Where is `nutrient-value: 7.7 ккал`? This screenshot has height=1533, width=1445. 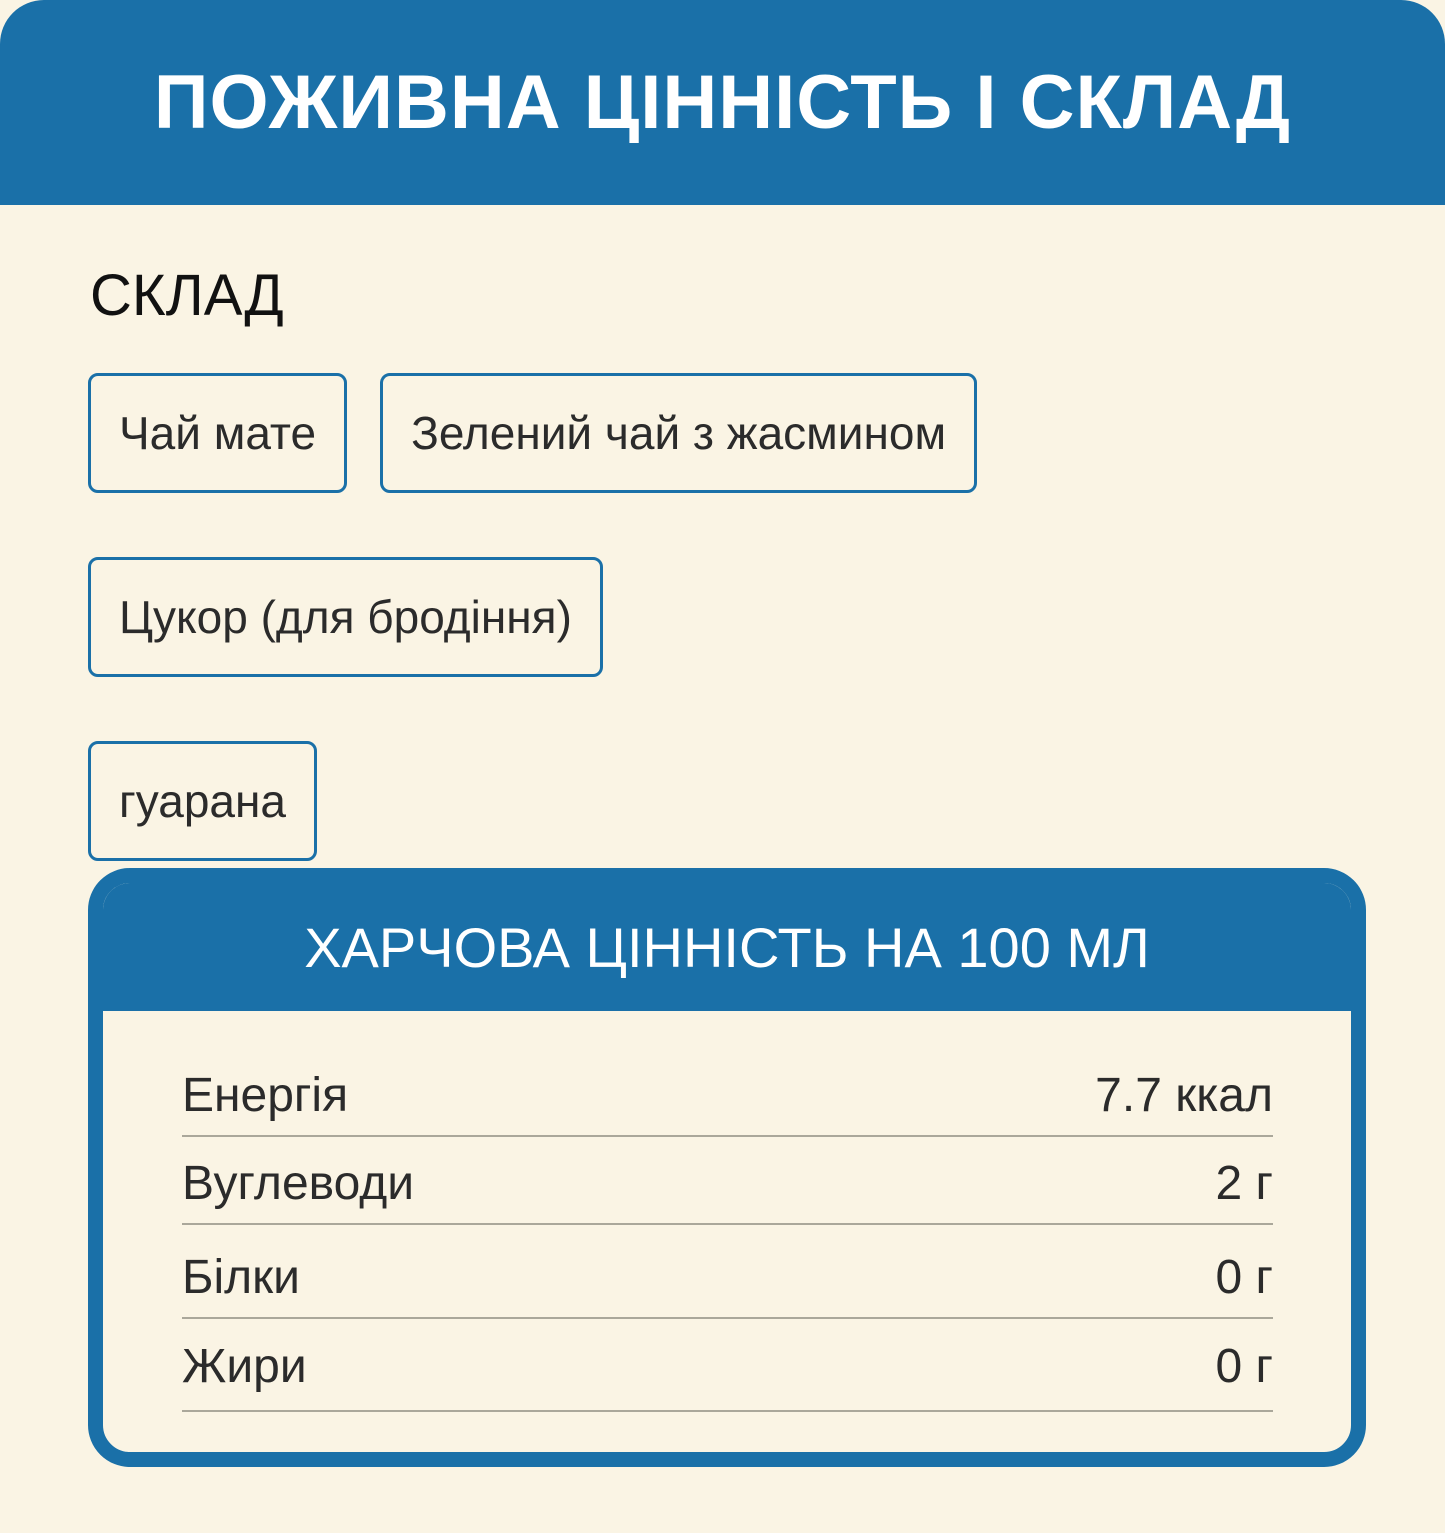
nutrient-value: 7.7 ккал is located at coordinates (1184, 1095).